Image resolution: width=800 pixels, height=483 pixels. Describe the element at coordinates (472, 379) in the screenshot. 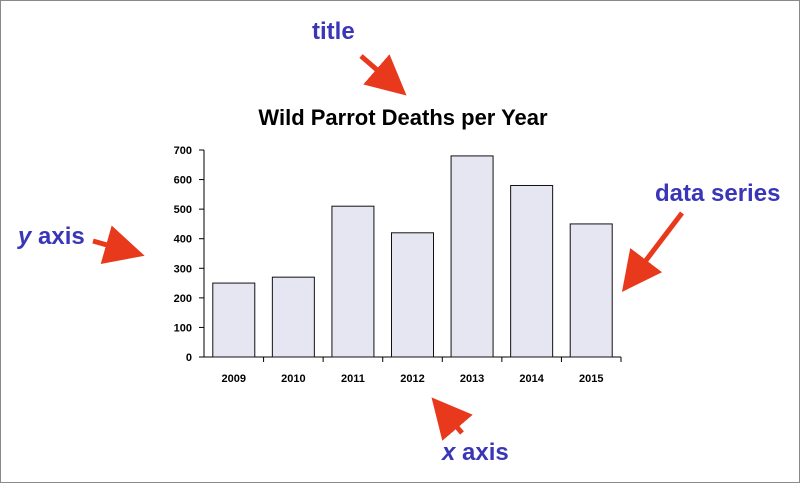

I see `x-tick-label: 2013` at that location.